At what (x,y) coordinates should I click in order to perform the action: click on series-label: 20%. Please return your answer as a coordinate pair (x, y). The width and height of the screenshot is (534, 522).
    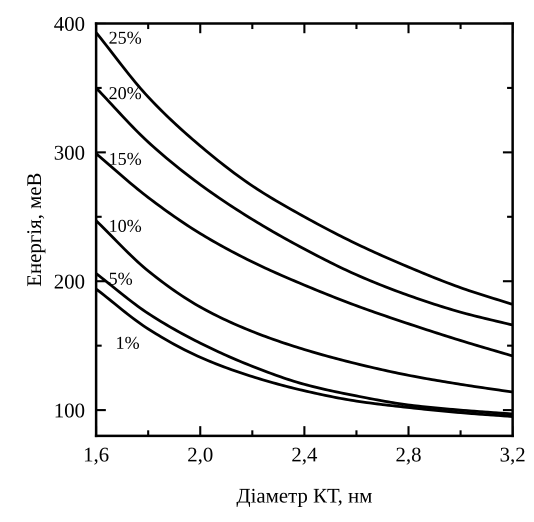
    Looking at the image, I should click on (125, 93).